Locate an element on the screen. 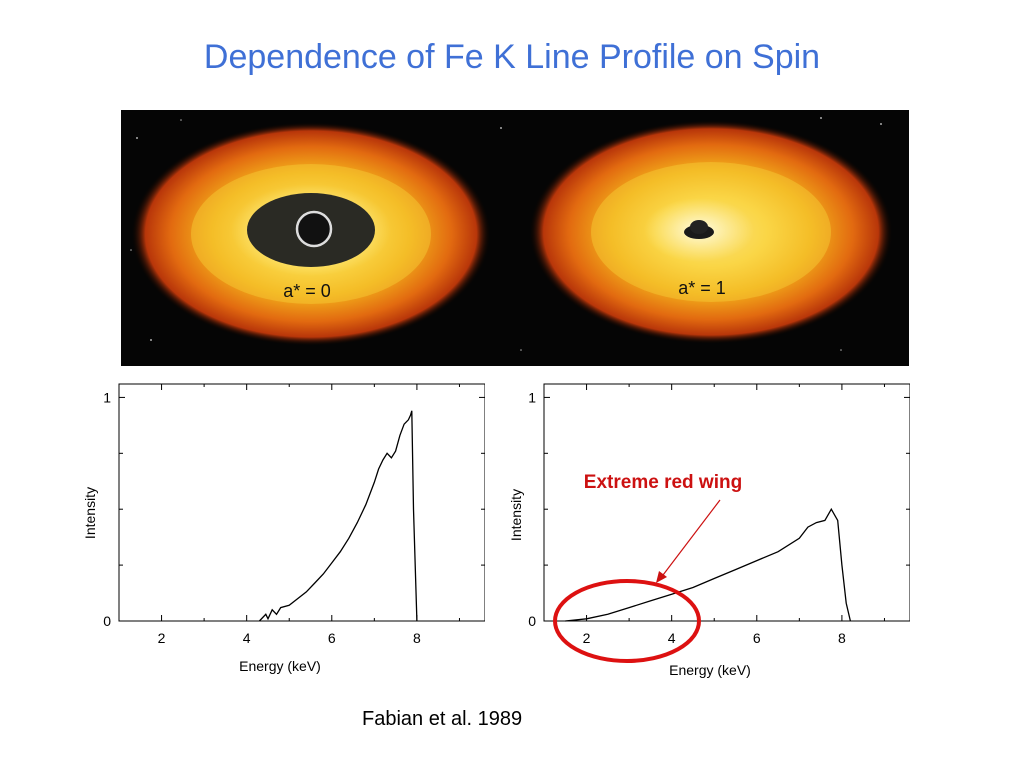 The width and height of the screenshot is (1024, 768). annotation-arrow is located at coordinates (690, 539).